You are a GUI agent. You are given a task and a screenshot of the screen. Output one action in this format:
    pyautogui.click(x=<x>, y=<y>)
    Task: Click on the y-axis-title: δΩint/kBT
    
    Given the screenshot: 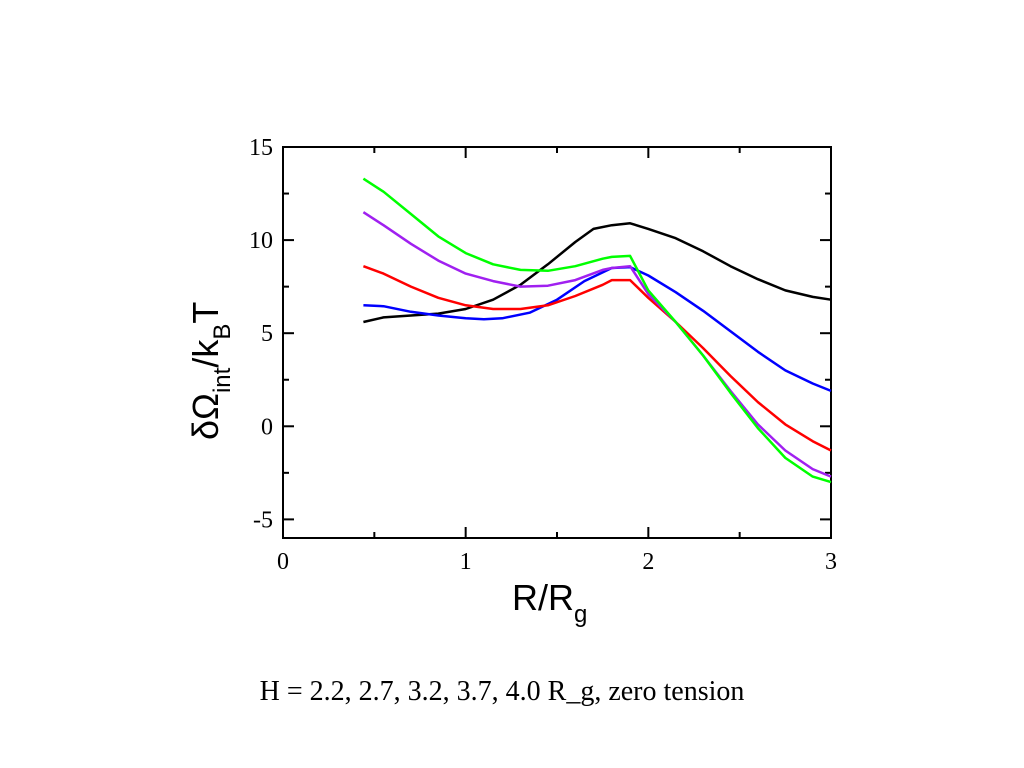 What is the action you would take?
    pyautogui.click(x=210, y=371)
    